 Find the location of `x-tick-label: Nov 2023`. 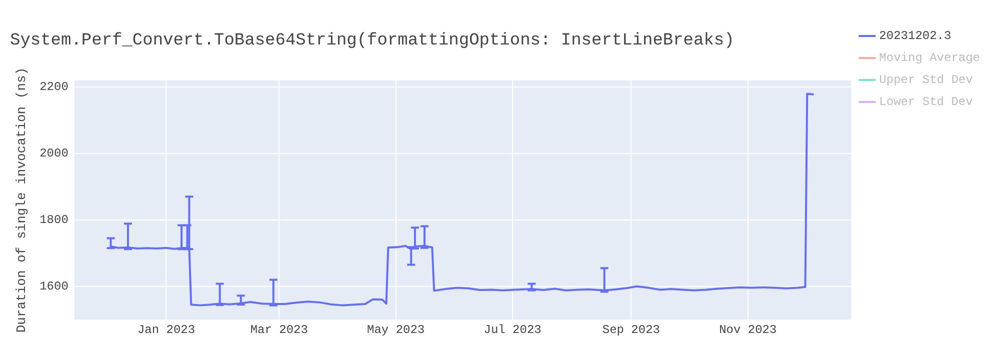

x-tick-label: Nov 2023 is located at coordinates (748, 329).